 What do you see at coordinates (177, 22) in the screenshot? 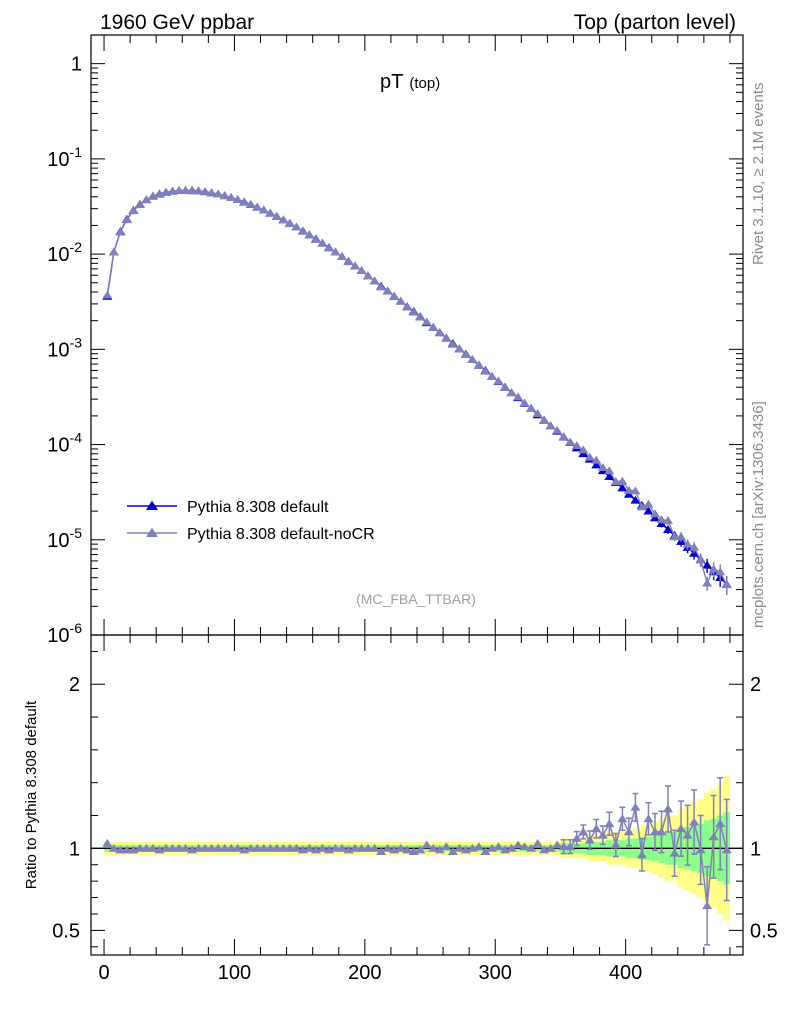
I see `header-left-label: 1960 GeV ppbar` at bounding box center [177, 22].